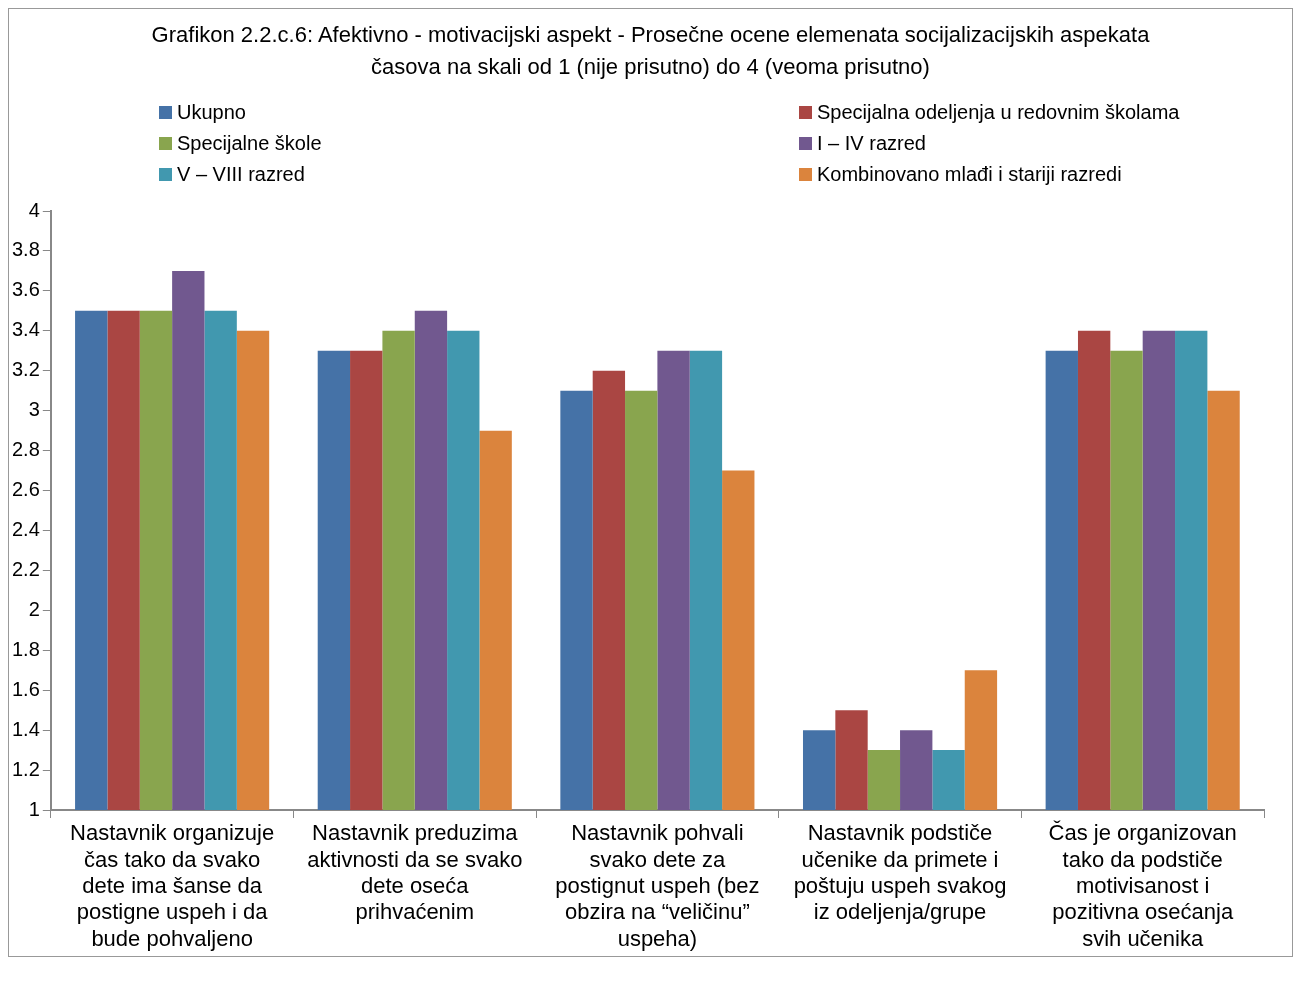 The height and width of the screenshot is (982, 1303). Describe the element at coordinates (25, 489) in the screenshot. I see `y-tick-label: 2.6` at that location.